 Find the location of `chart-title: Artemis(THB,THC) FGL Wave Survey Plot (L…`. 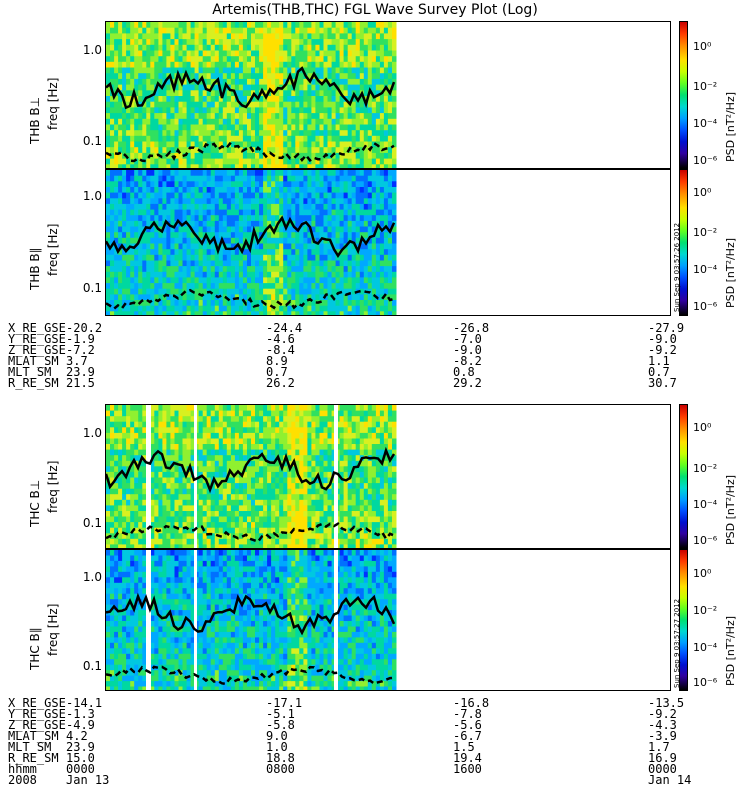

chart-title: Artemis(THB,THC) FGL Wave Survey Plot (L… is located at coordinates (375, 10).